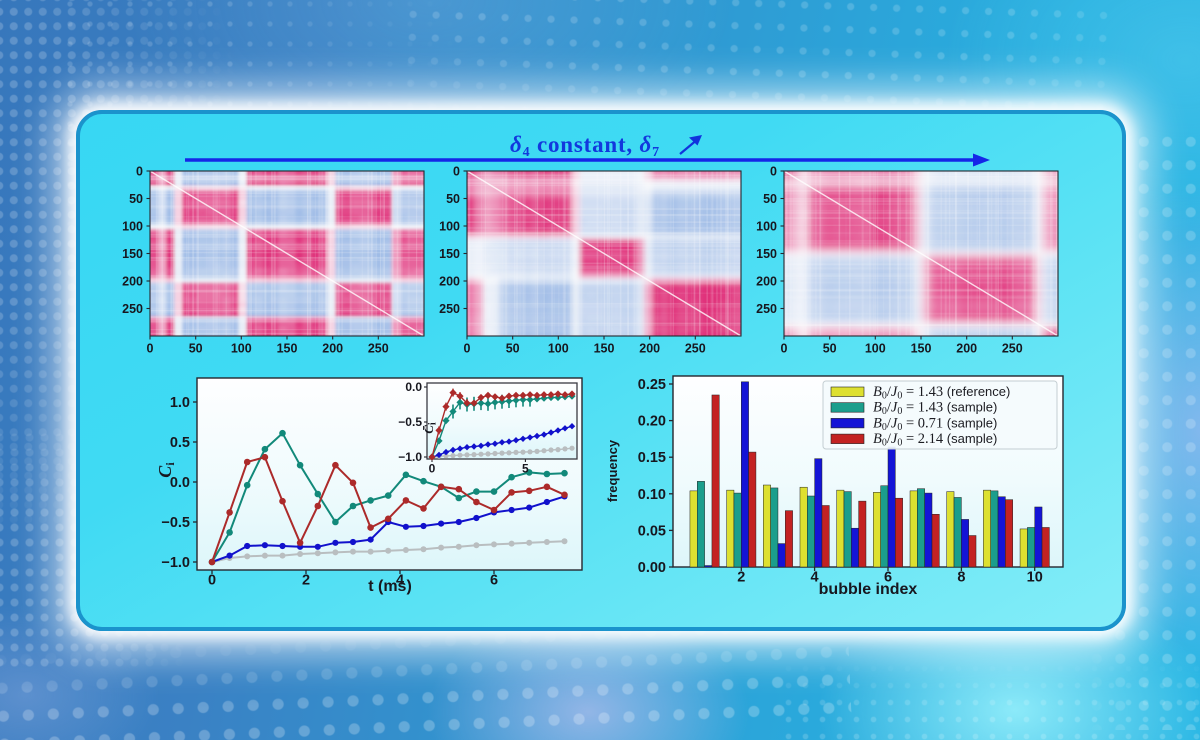  Describe the element at coordinates (585, 146) in the screenshot. I see `svg-text: δ4 constant, δ7` at that location.